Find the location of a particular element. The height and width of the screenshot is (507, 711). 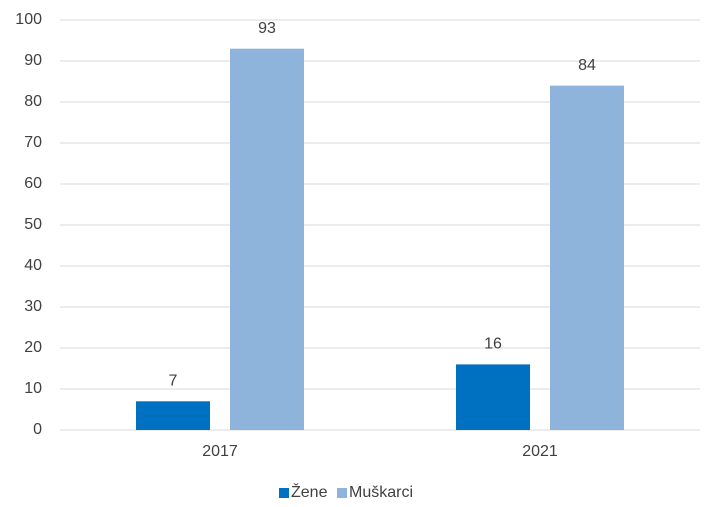

data-label: 16 is located at coordinates (493, 344).